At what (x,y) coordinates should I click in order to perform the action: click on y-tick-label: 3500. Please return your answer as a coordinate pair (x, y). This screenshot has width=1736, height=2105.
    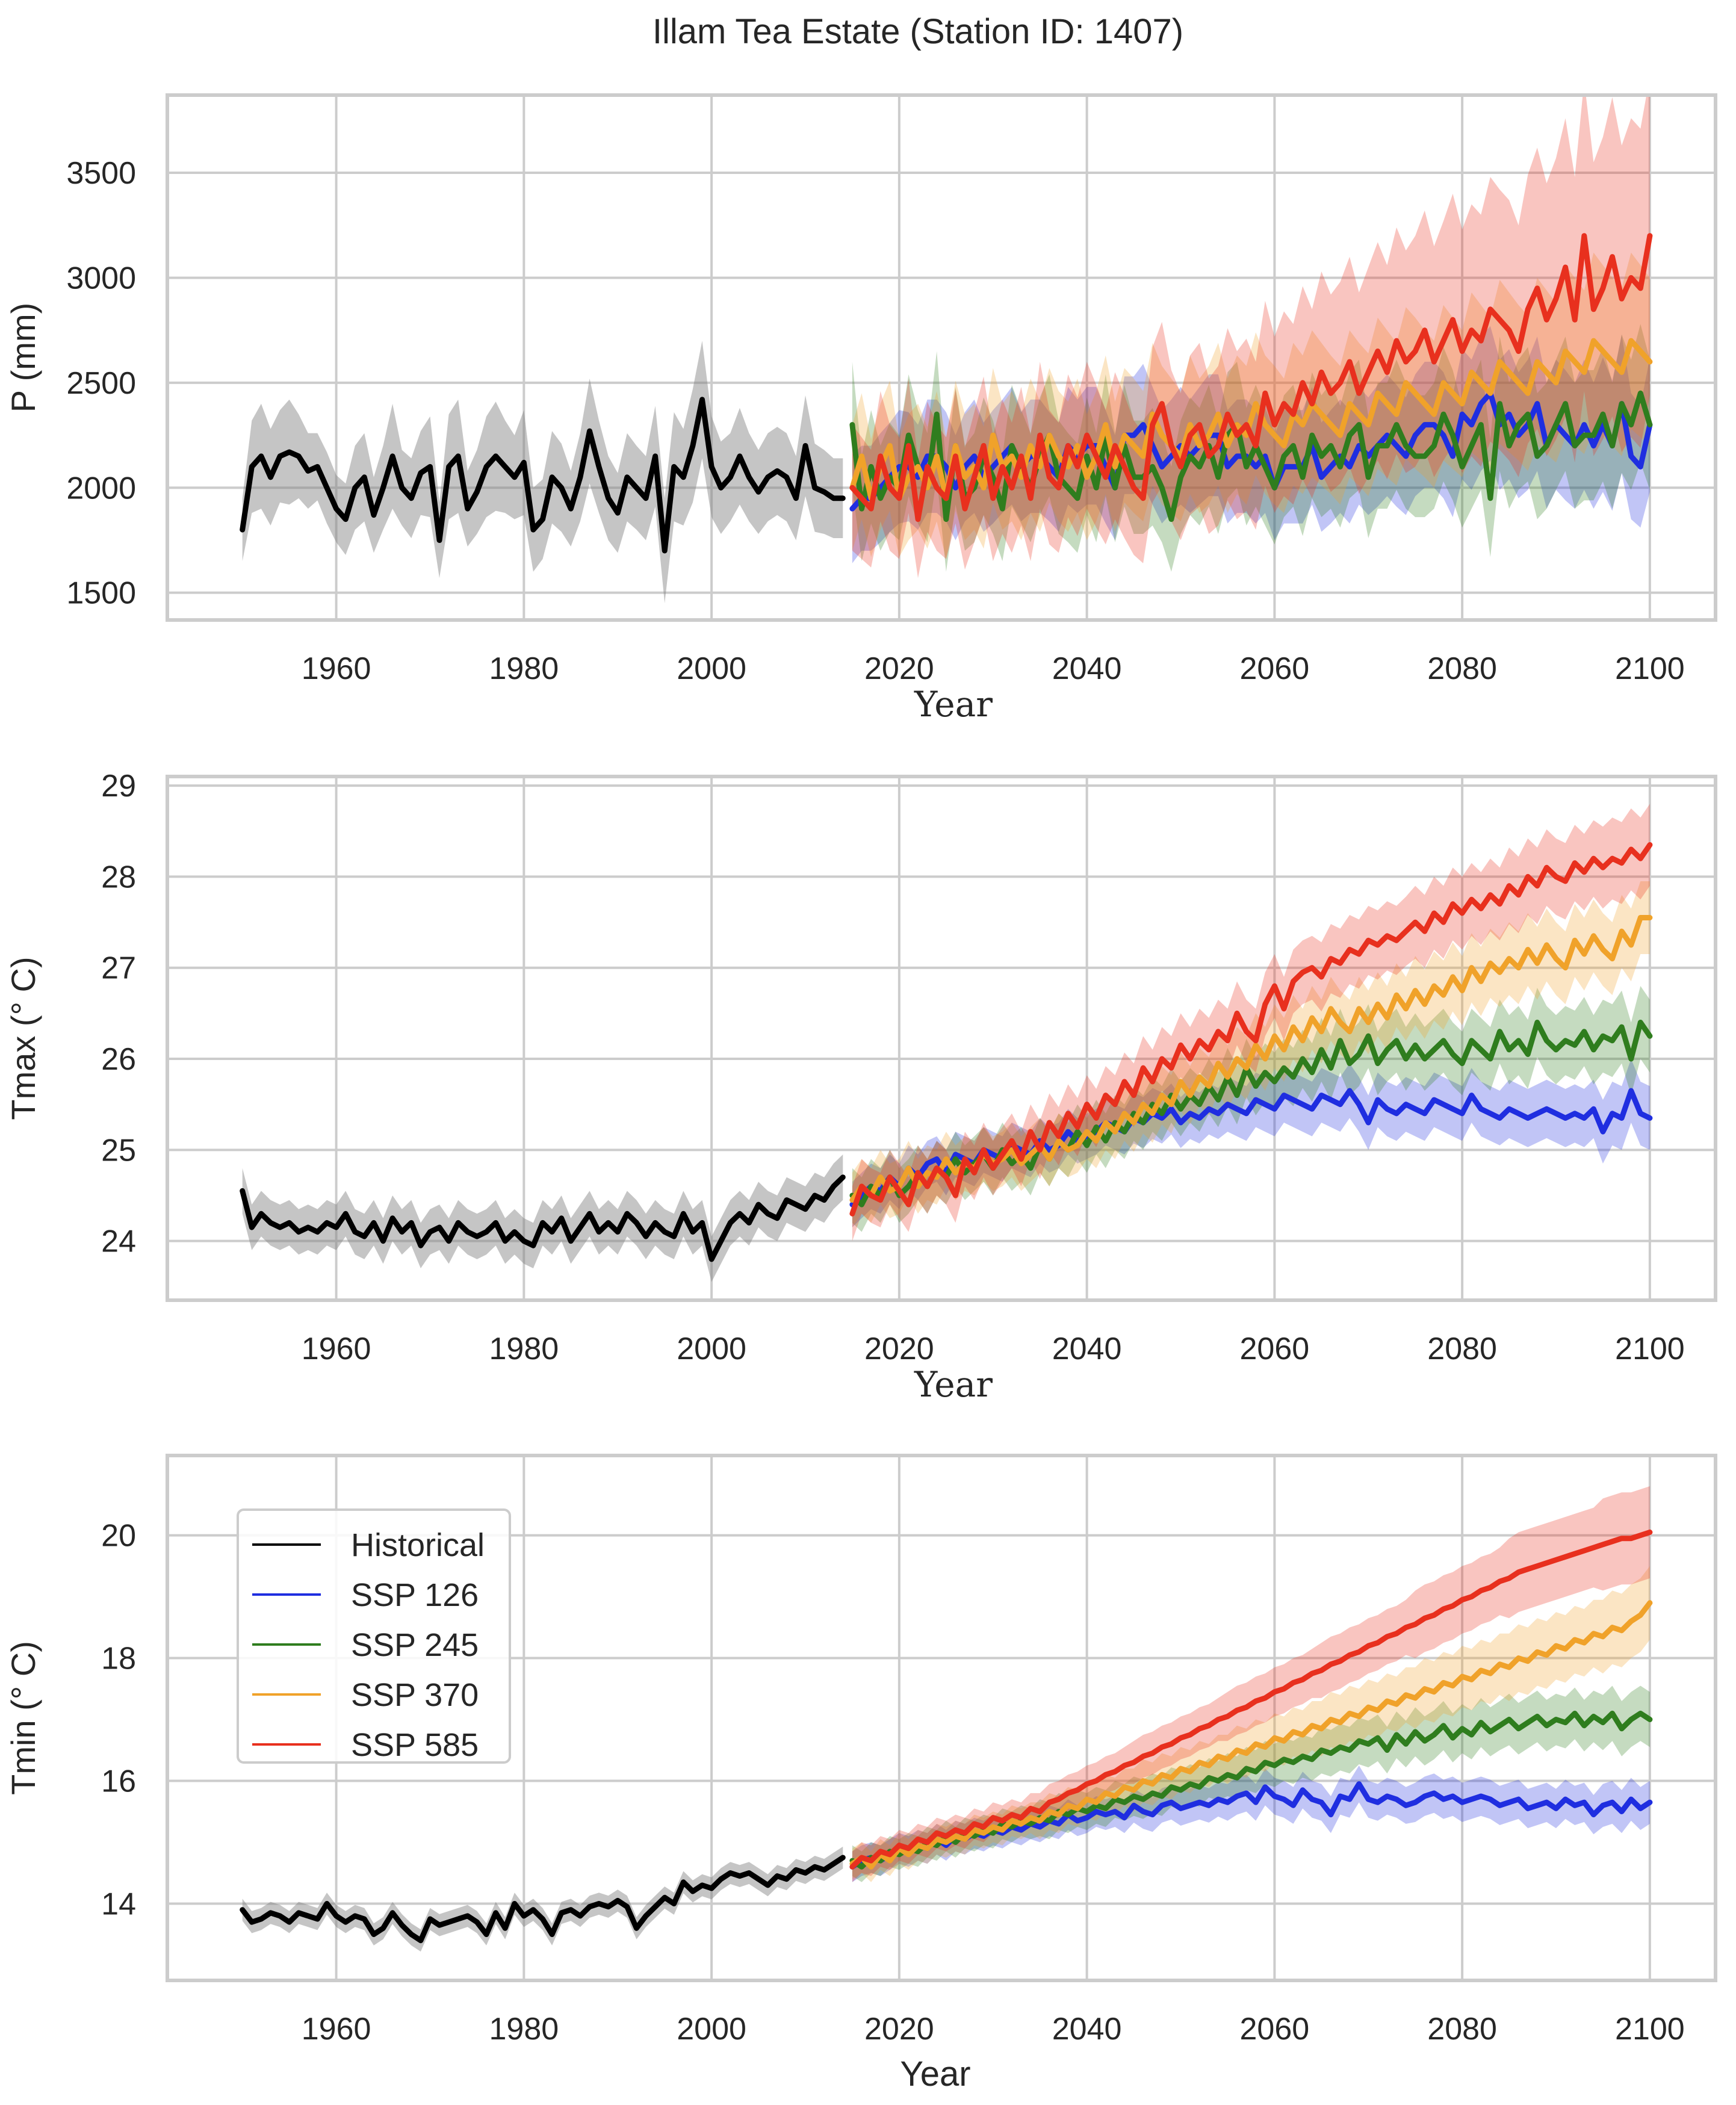
    Looking at the image, I should click on (101, 173).